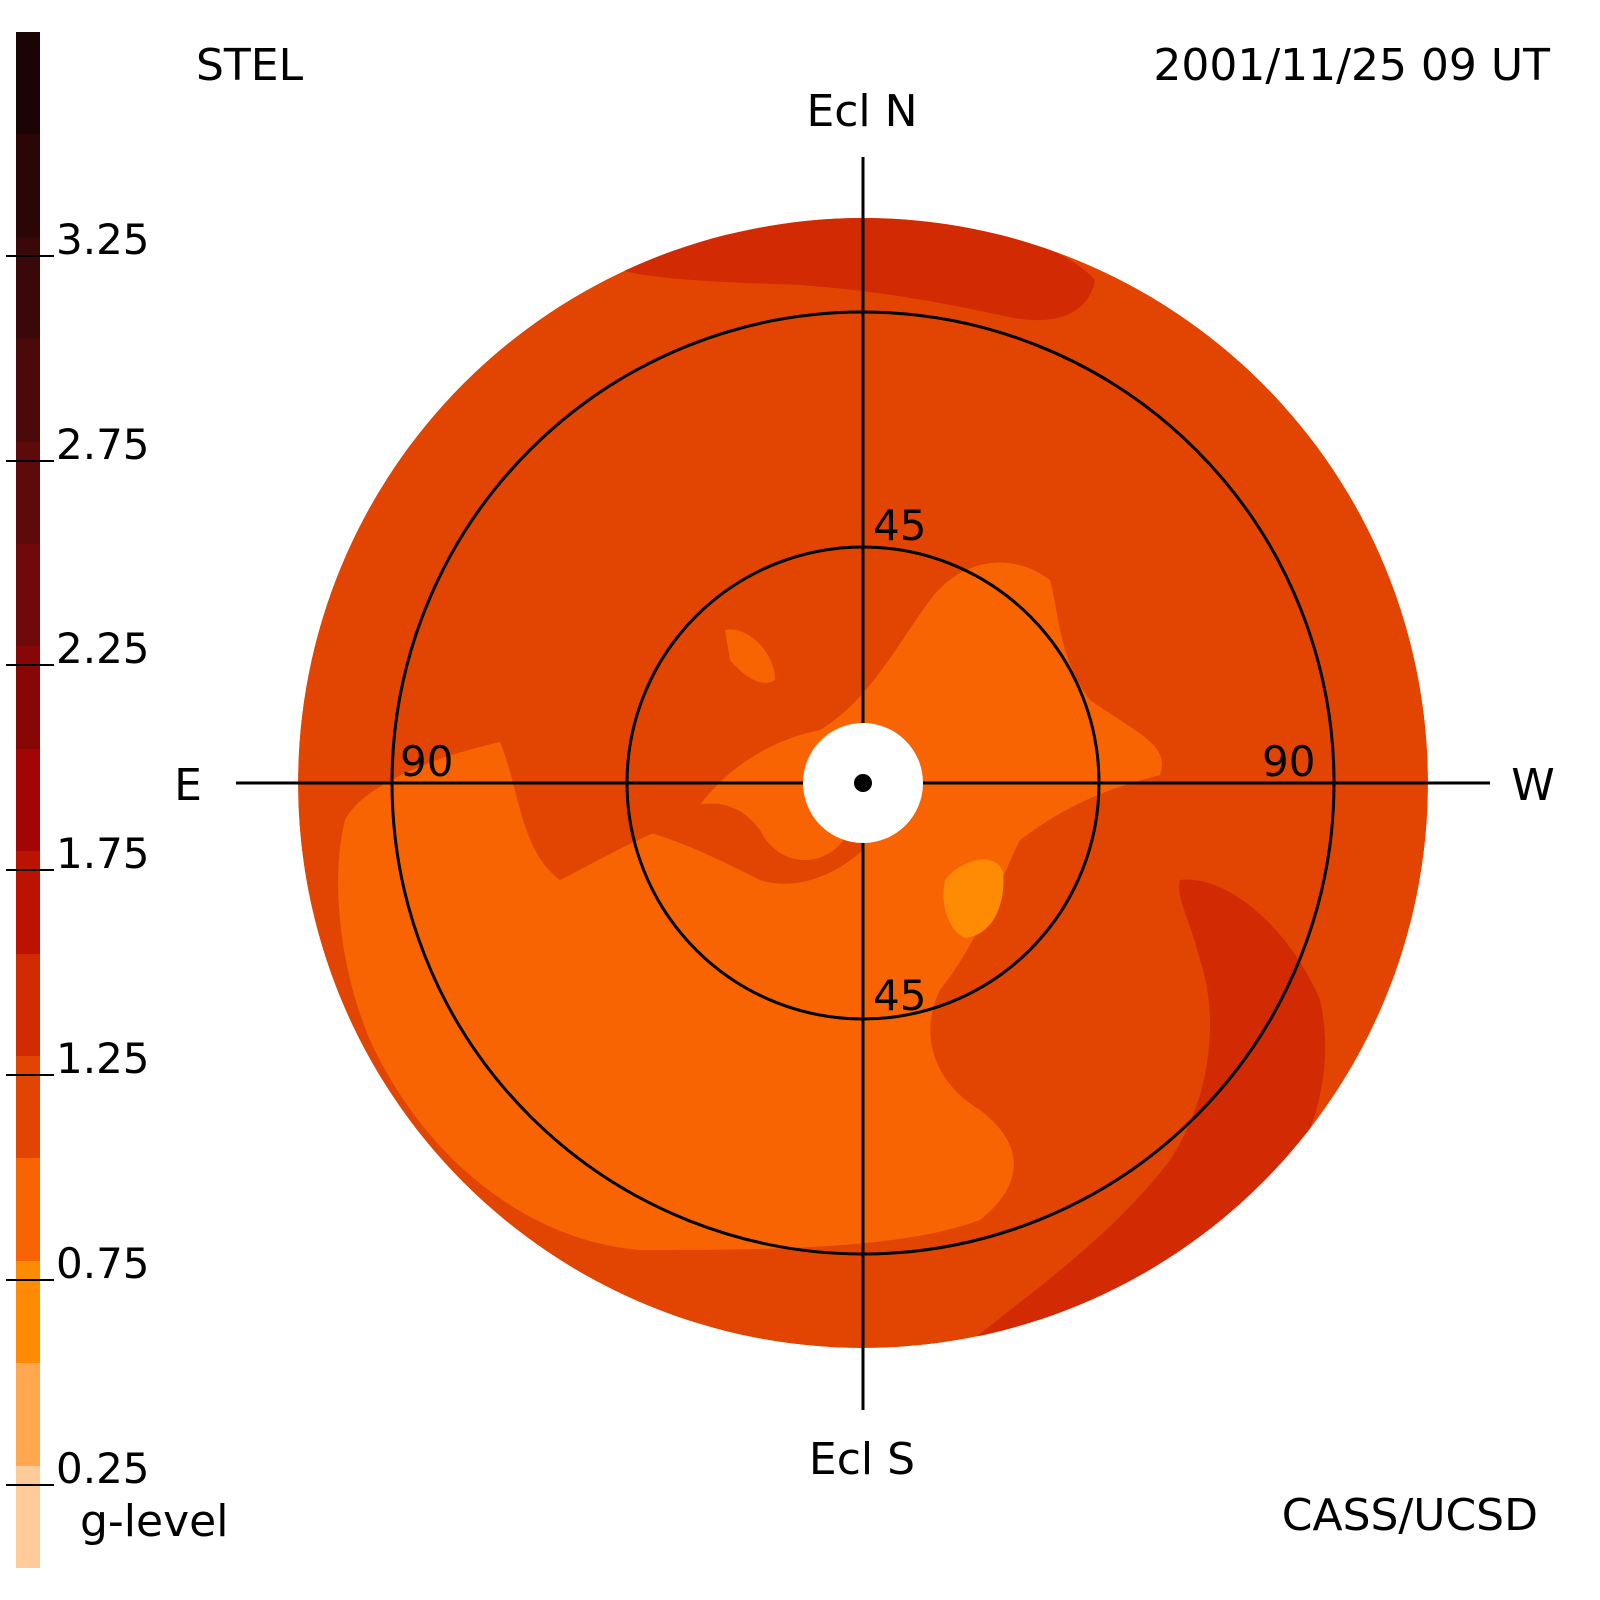 This screenshot has height=1600, width=1600. Describe the element at coordinates (103, 854) in the screenshot. I see `colorbar-tick-label: 1.75` at that location.